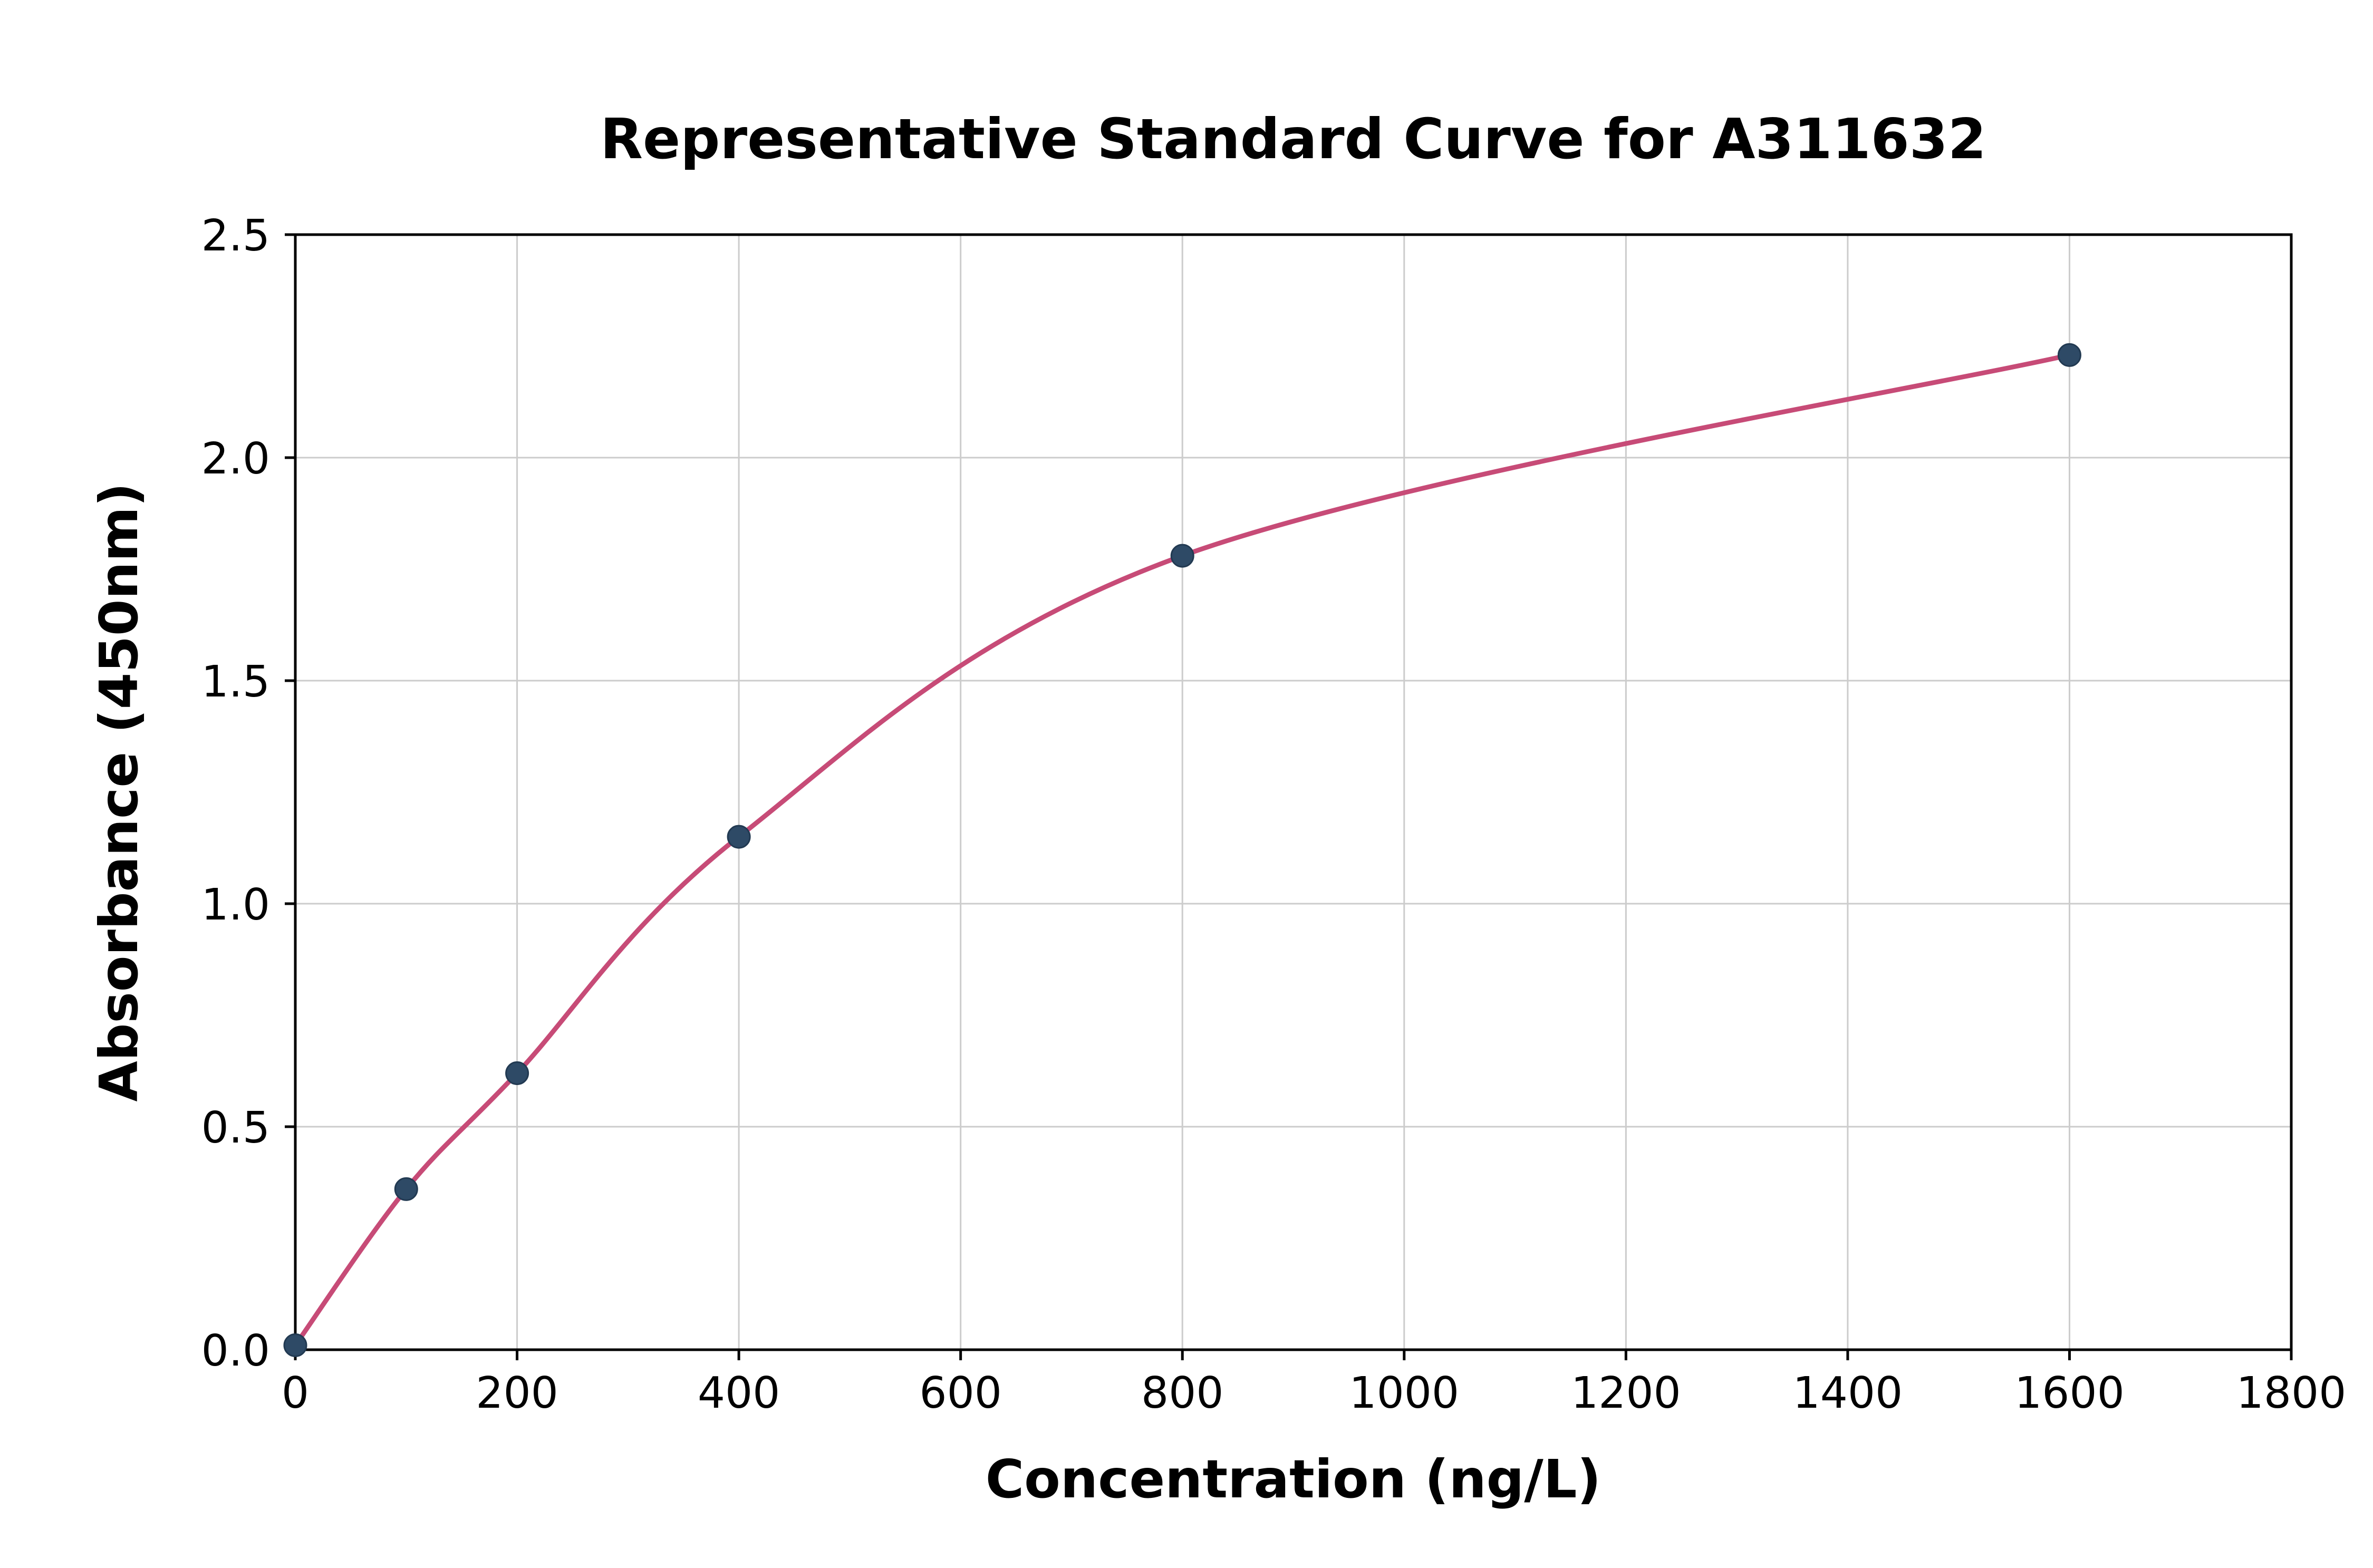 Image resolution: width=2373 pixels, height=1568 pixels. Describe the element at coordinates (517, 1393) in the screenshot. I see `x-tick-label: 200` at that location.